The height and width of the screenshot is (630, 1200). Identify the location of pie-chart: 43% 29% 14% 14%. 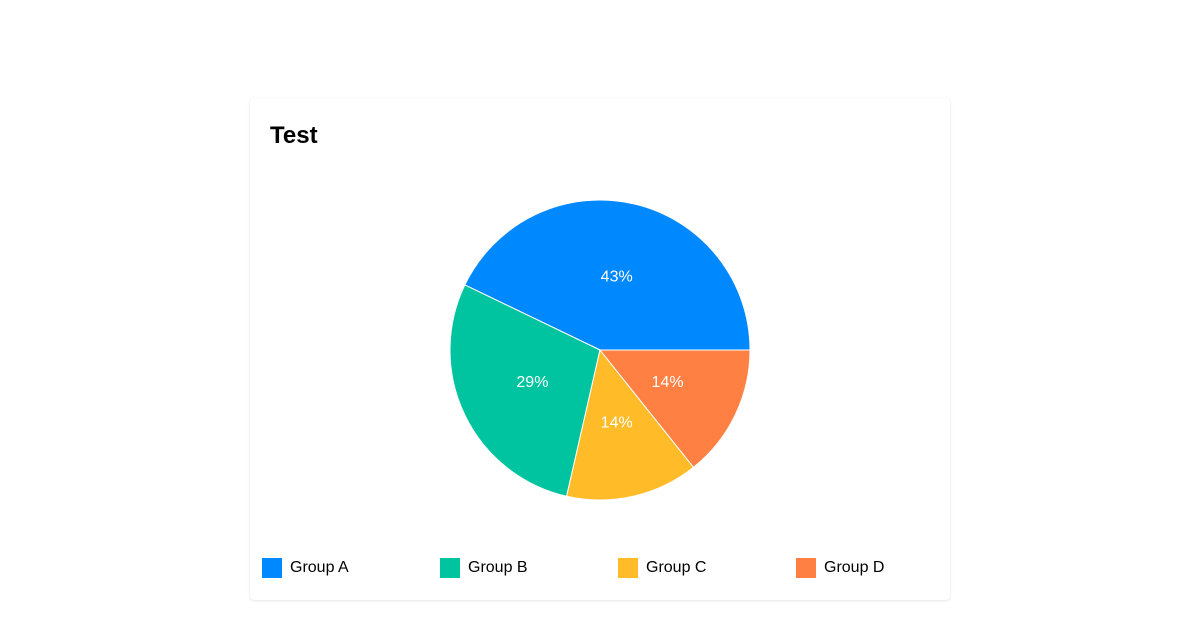
(600, 350).